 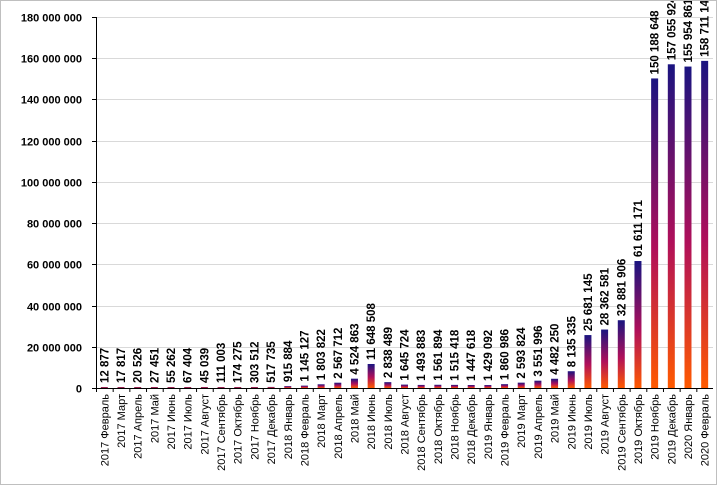 What do you see at coordinates (389, 422) in the screenshot?
I see `x-category-label: 2018 Июль` at bounding box center [389, 422].